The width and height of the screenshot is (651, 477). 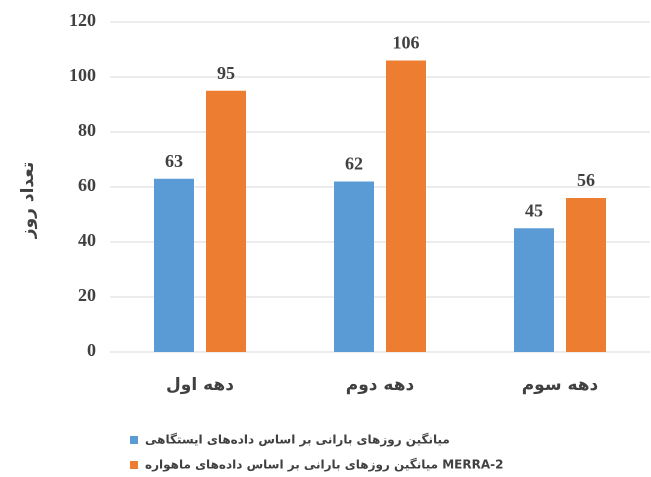 What do you see at coordinates (560, 385) in the screenshot?
I see `x-tick-label: دهه سوم` at bounding box center [560, 385].